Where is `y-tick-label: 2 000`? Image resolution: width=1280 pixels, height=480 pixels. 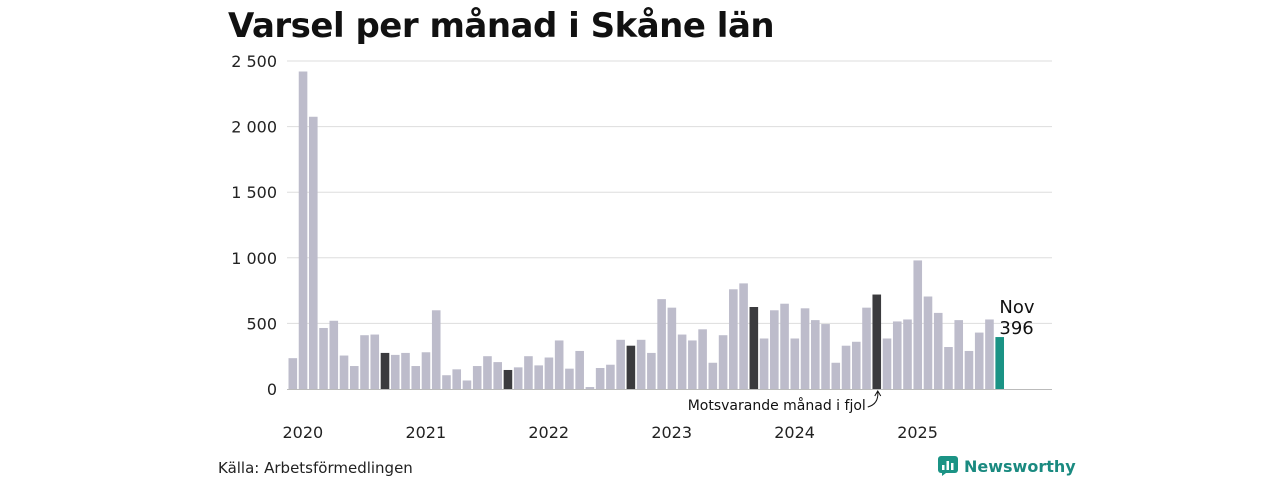
y-tick-label: 2 000 is located at coordinates (254, 127).